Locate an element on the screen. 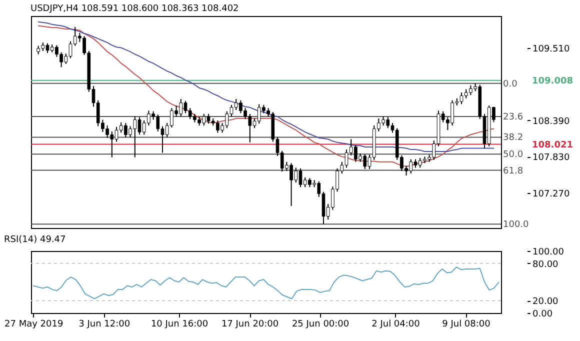 The height and width of the screenshot is (341, 580). text: 100.0 is located at coordinates (516, 225).